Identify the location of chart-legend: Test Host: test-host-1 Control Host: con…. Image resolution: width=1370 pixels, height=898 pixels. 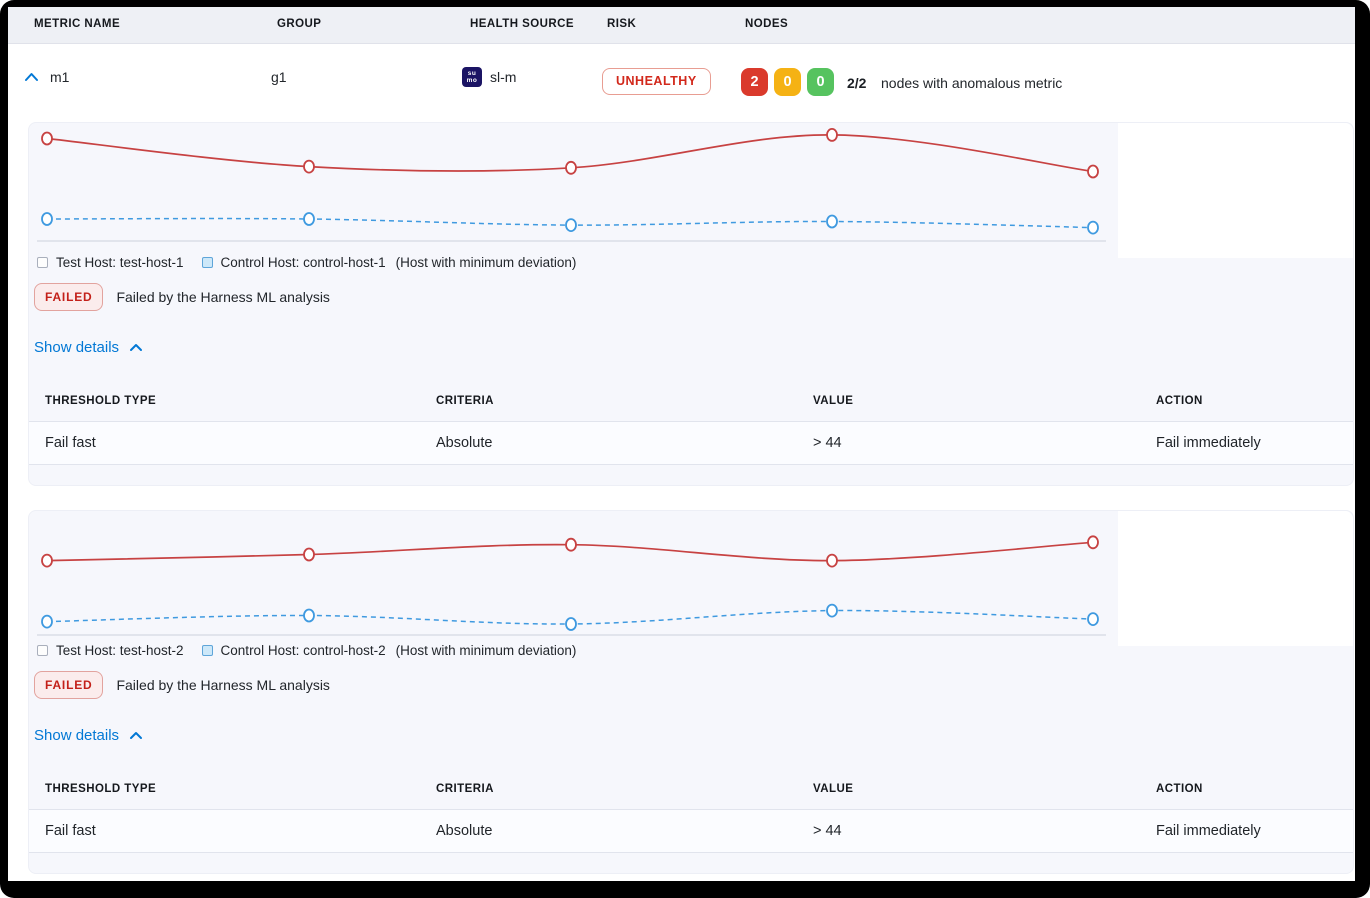
(306, 262).